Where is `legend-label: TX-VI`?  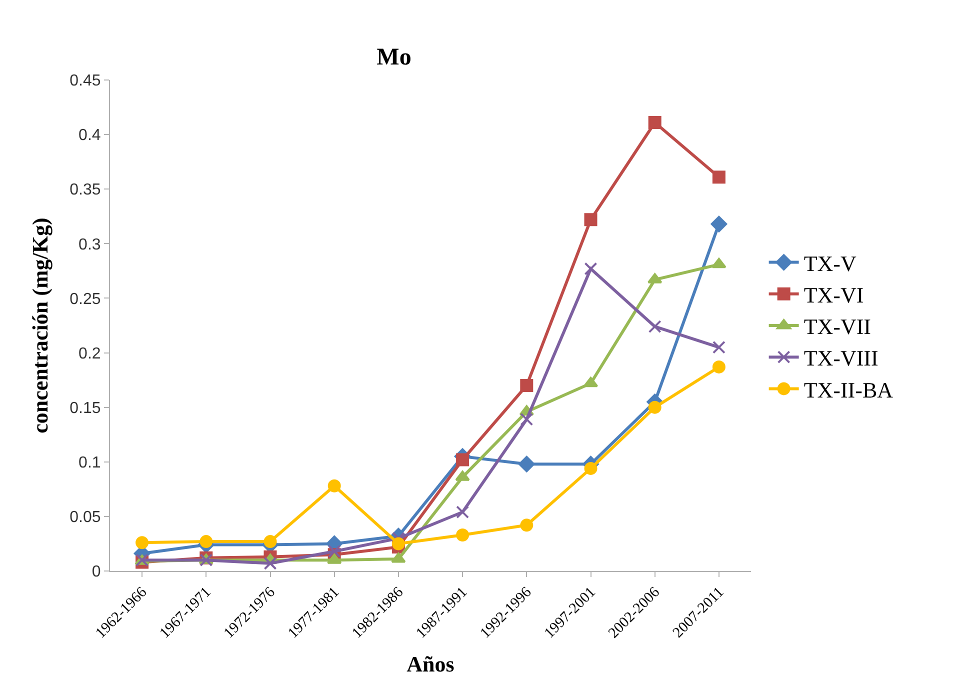
legend-label: TX-VI is located at coordinates (834, 295).